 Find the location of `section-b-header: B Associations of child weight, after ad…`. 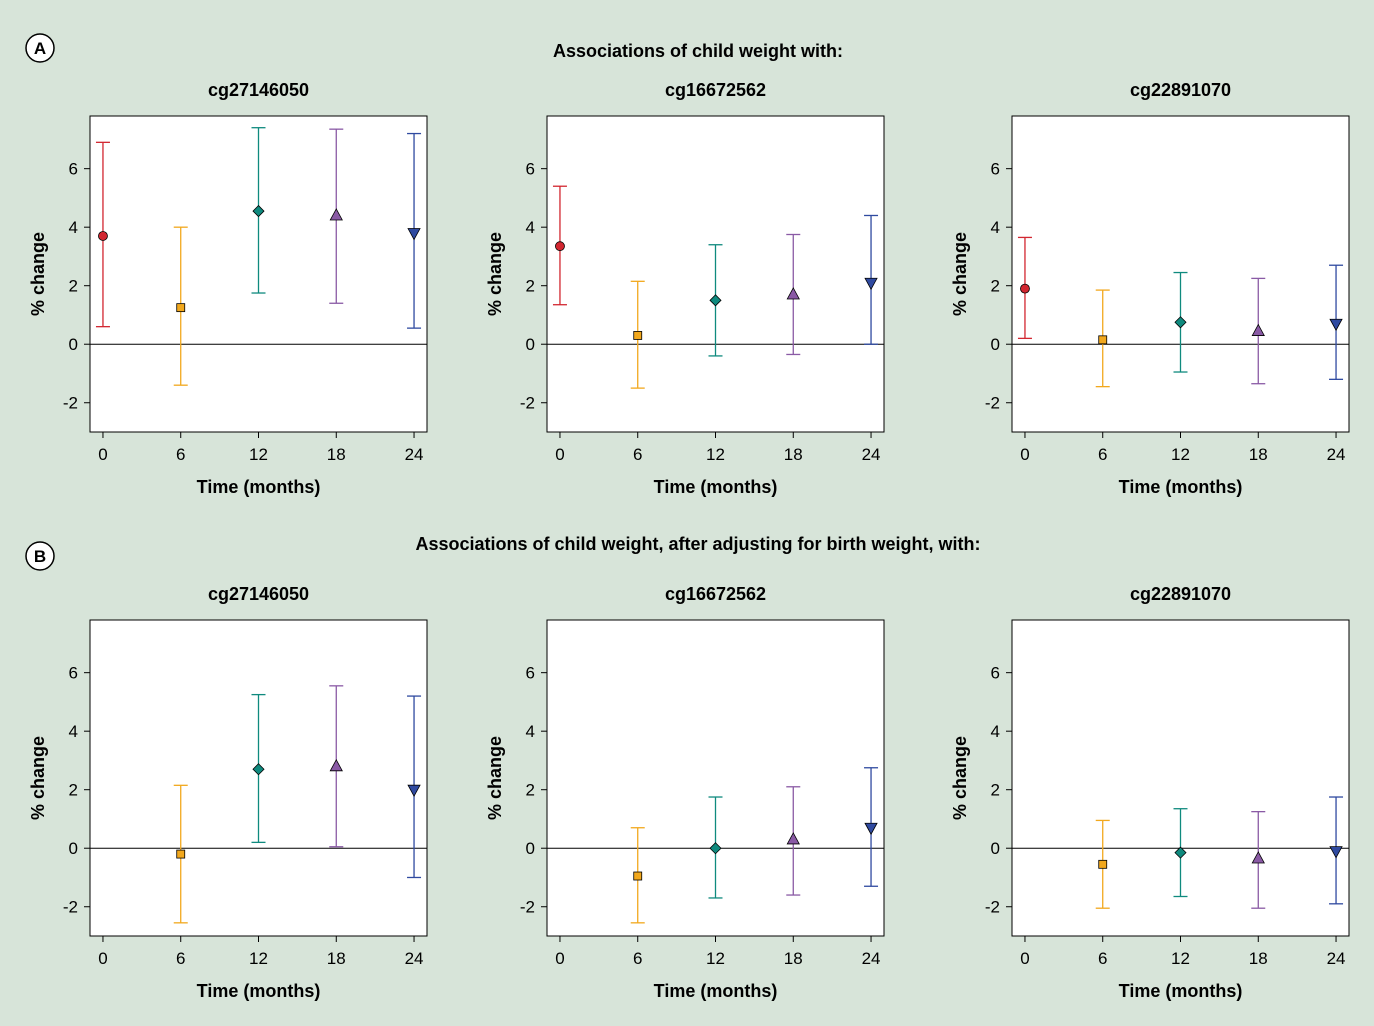

section-b-header: B Associations of child weight, after ad… is located at coordinates (503, 552).